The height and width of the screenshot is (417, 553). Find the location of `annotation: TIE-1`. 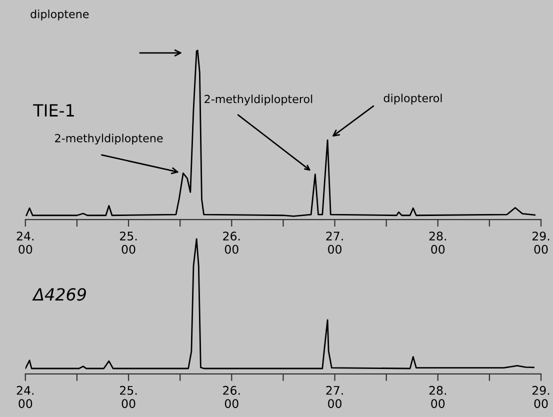

annotation: TIE-1 is located at coordinates (53, 110).